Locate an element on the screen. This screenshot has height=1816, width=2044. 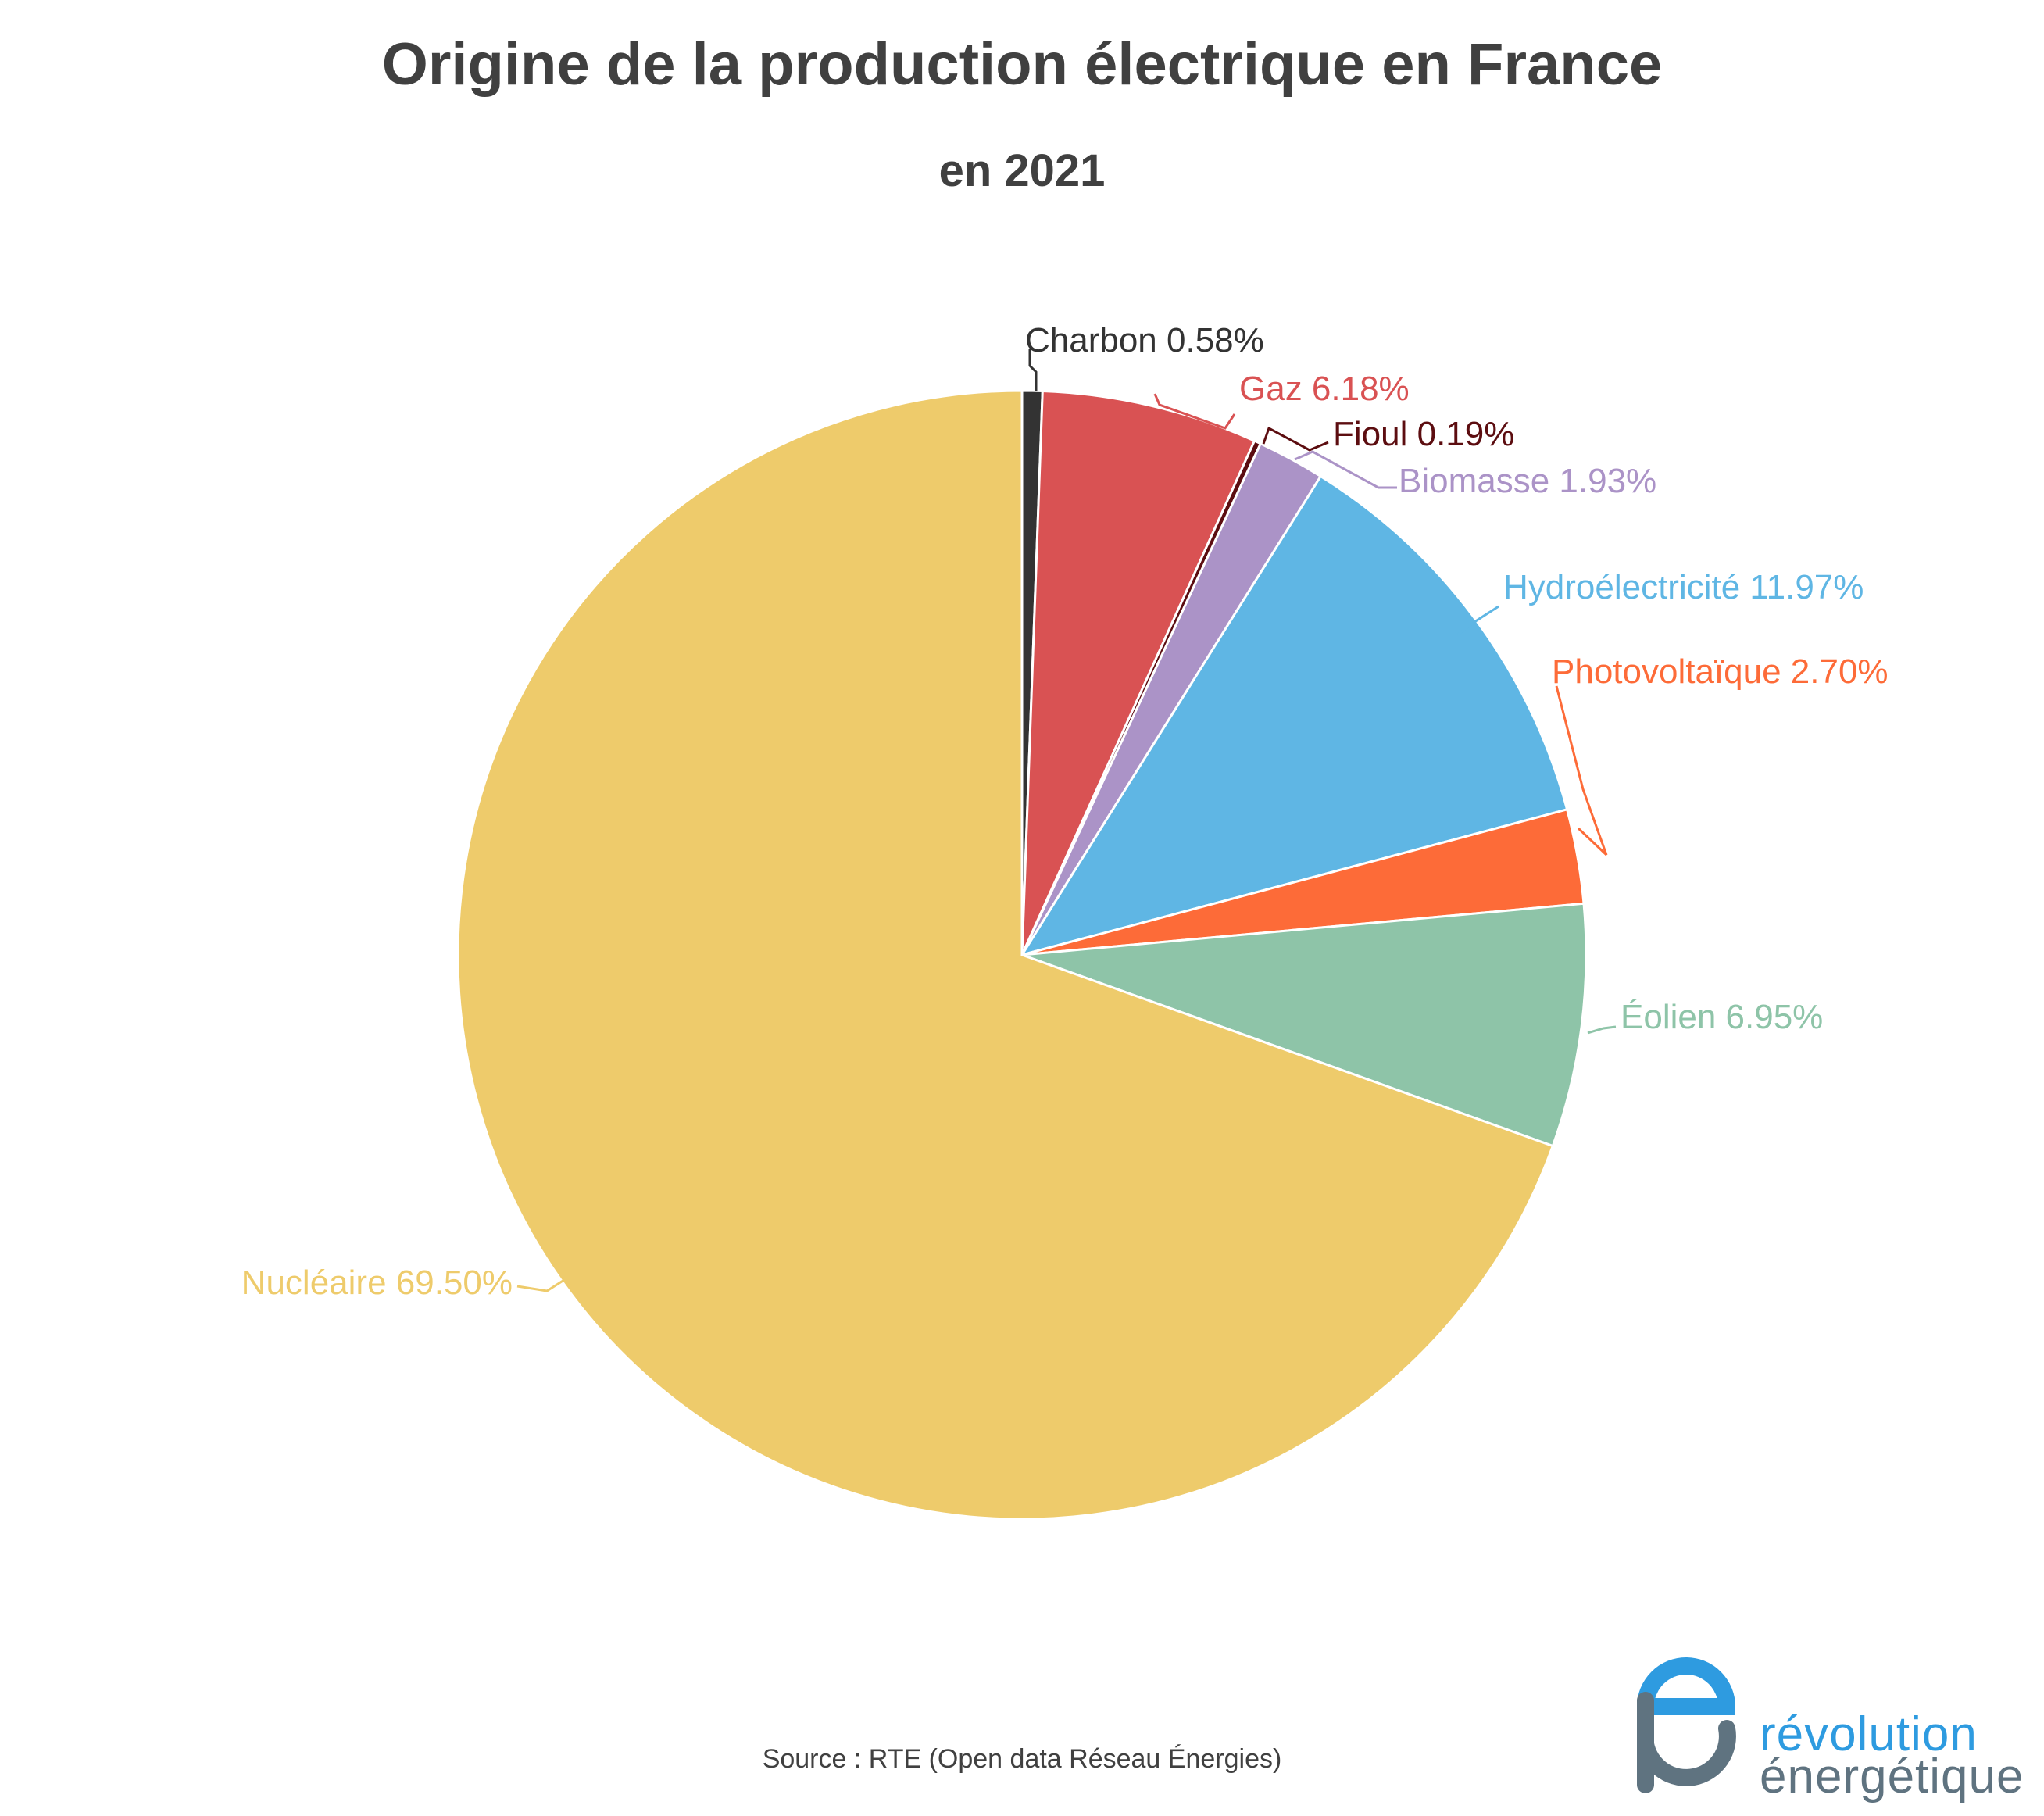
leader-line-fioul is located at coordinates (1296, 439).